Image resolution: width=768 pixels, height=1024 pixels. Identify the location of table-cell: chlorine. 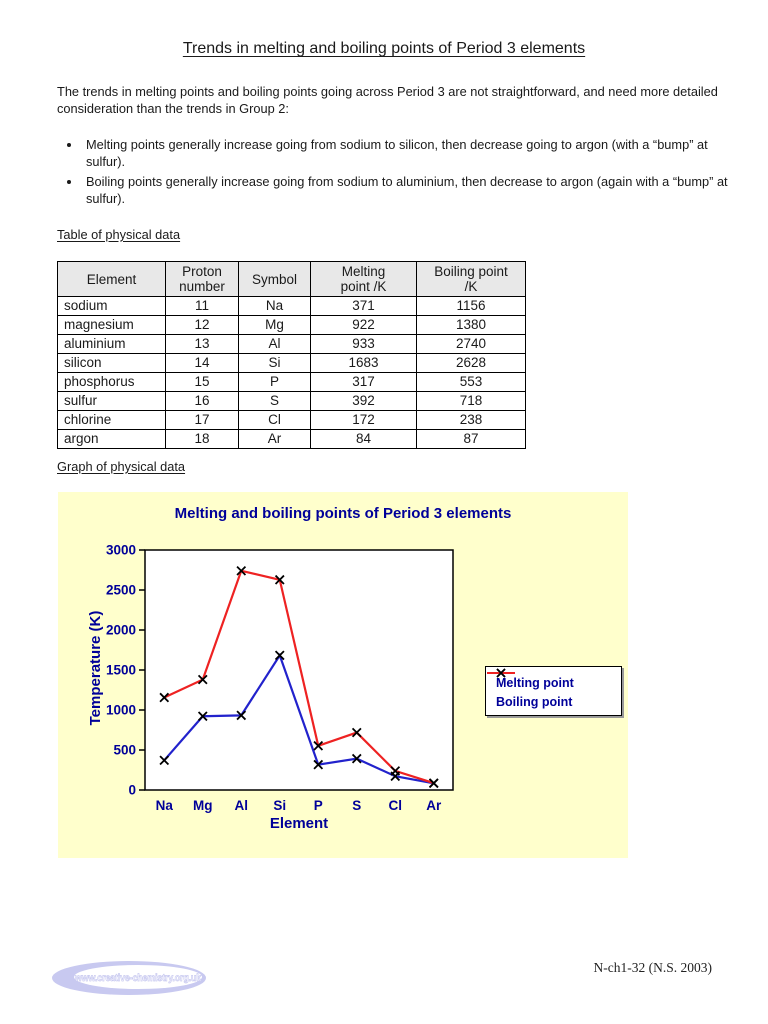
(111, 420).